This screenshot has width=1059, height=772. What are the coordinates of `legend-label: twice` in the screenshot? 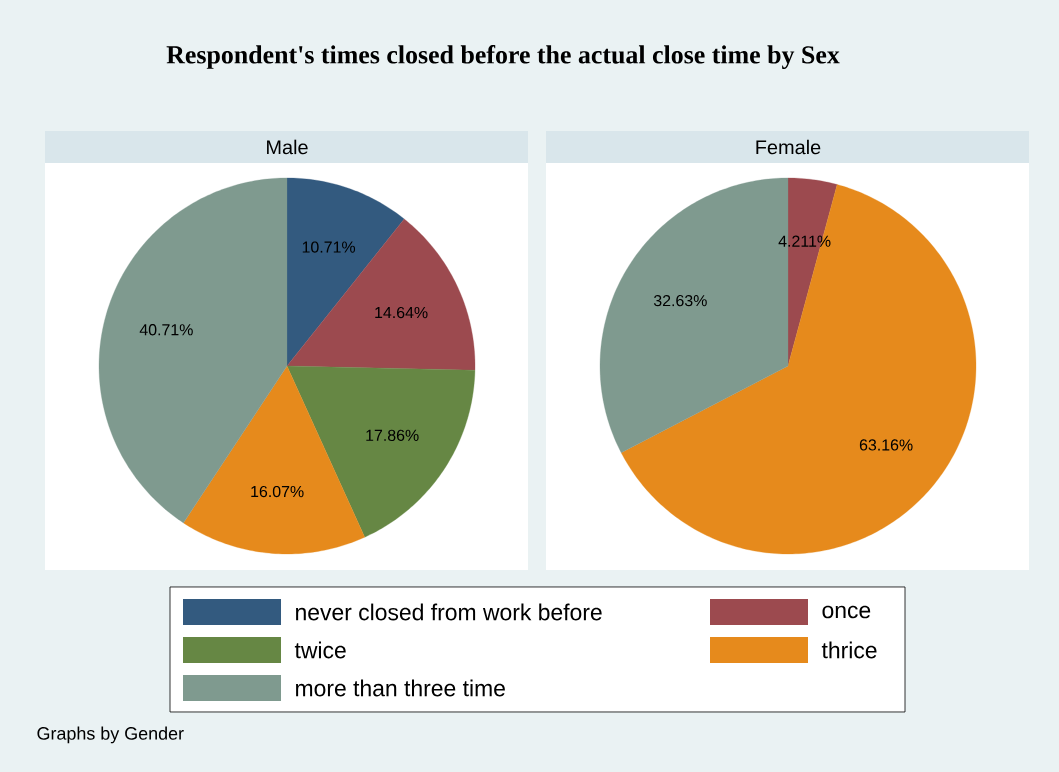 It's located at (320, 650).